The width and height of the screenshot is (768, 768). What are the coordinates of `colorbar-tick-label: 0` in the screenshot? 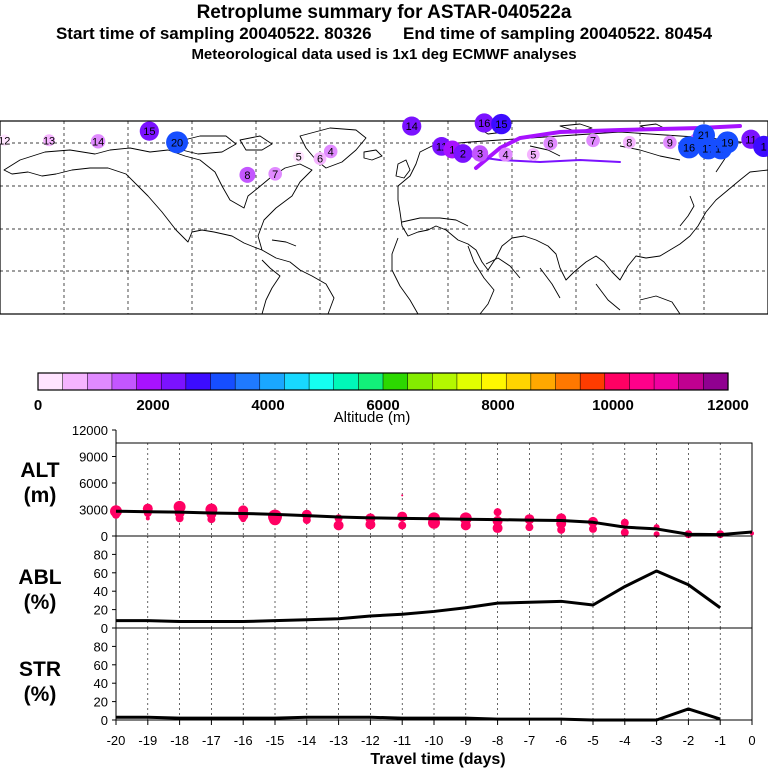 It's located at (38, 405).